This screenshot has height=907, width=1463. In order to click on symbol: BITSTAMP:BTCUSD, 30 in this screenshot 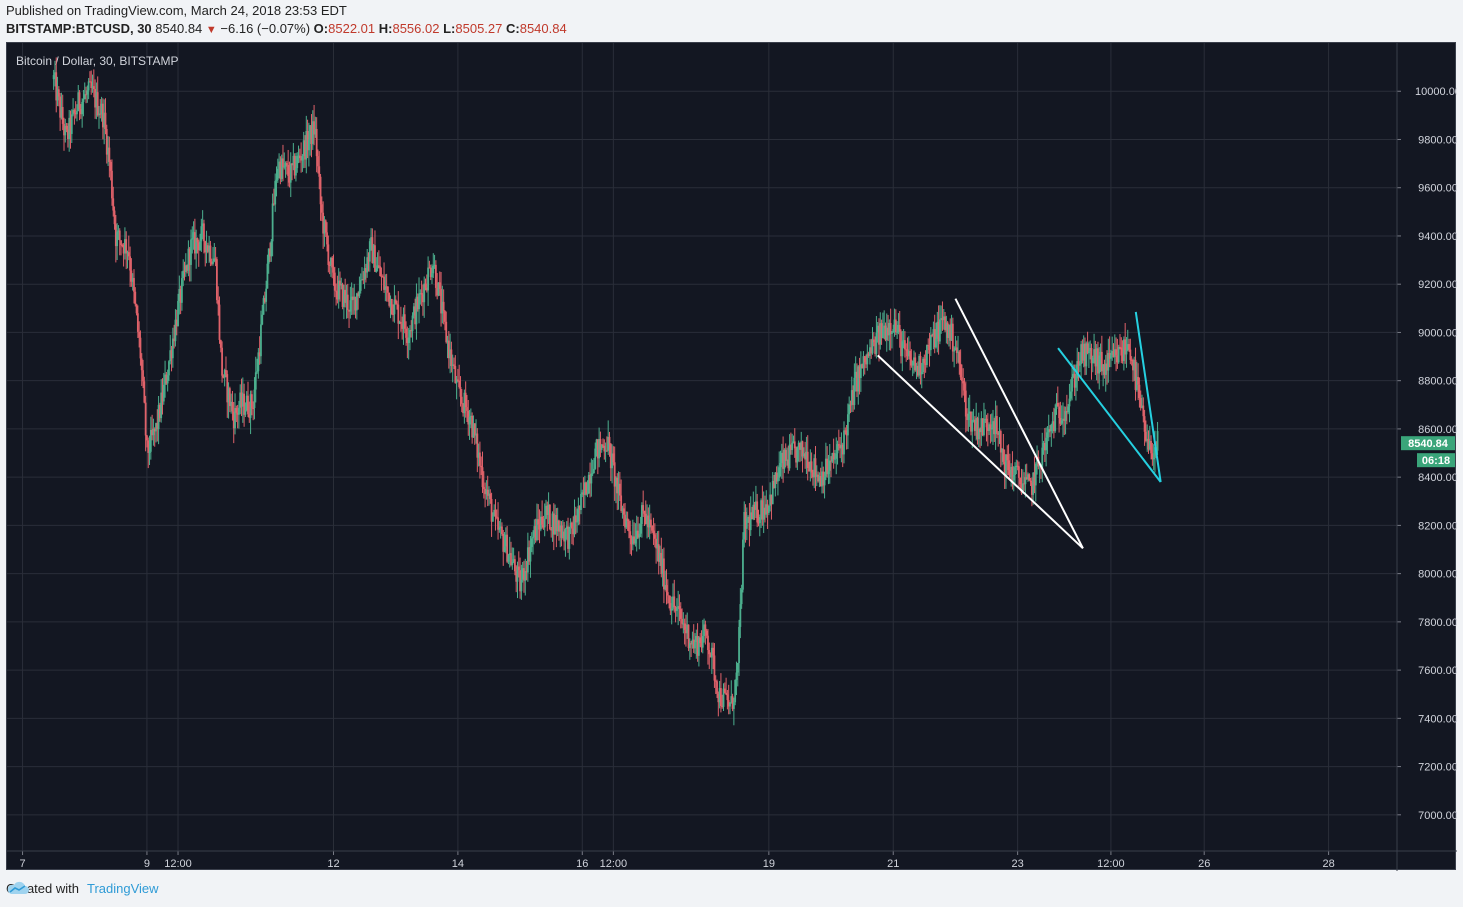, I will do `click(79, 28)`.